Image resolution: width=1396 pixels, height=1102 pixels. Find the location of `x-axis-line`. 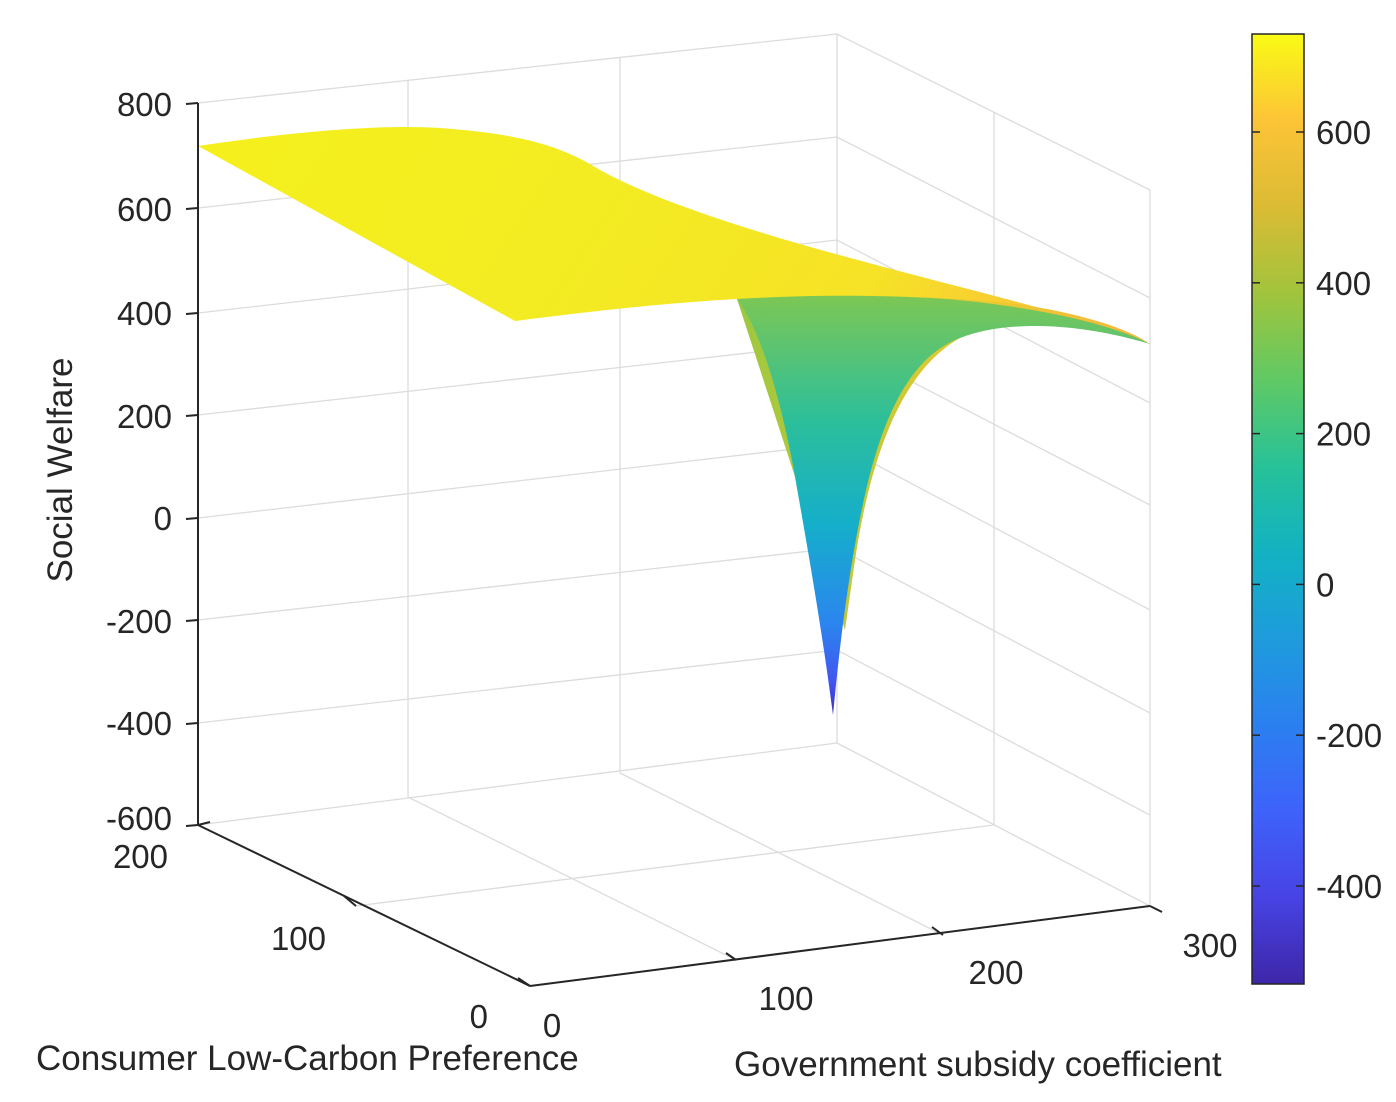

x-axis-line is located at coordinates (840, 946).